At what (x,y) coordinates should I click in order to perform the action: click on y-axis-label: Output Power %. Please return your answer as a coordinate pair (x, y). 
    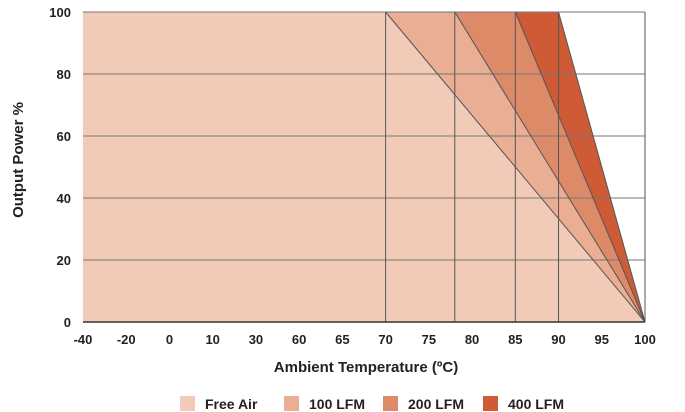
    Looking at the image, I should click on (18, 160).